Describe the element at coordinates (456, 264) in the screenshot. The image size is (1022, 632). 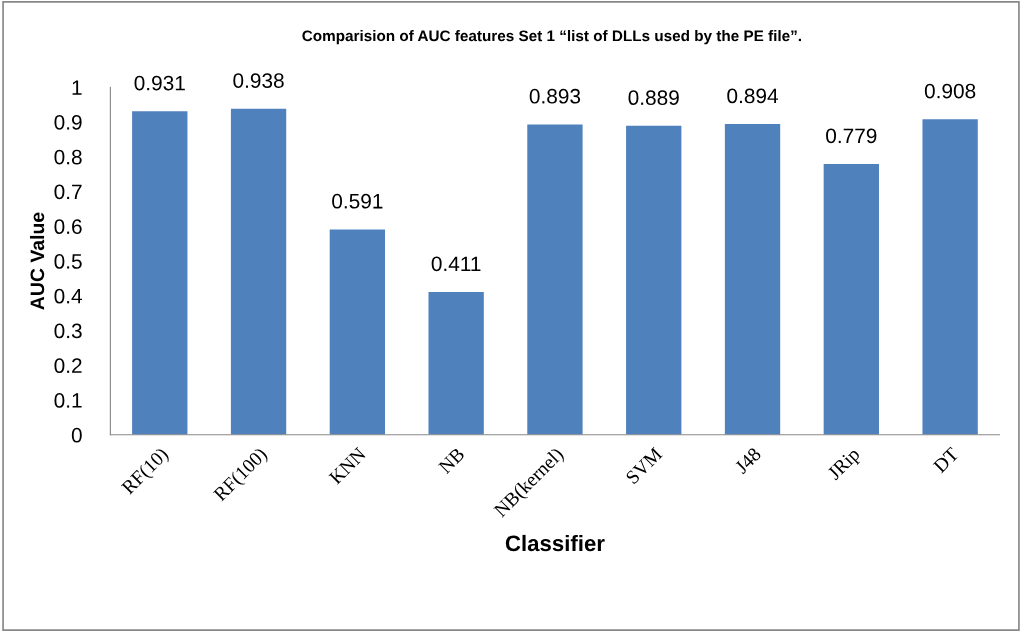
I see `data-label: 0.411` at that location.